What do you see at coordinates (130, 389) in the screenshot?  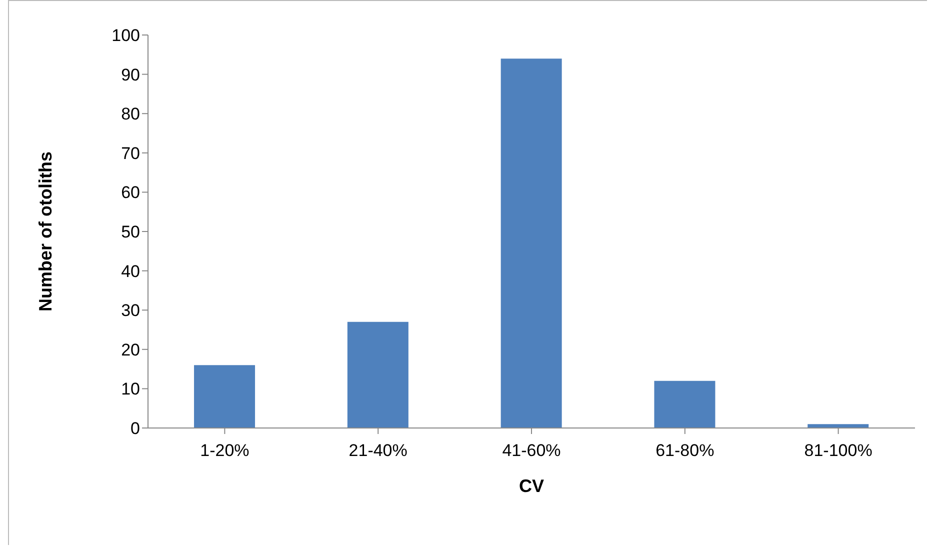 I see `y-tick-label: 10` at bounding box center [130, 389].